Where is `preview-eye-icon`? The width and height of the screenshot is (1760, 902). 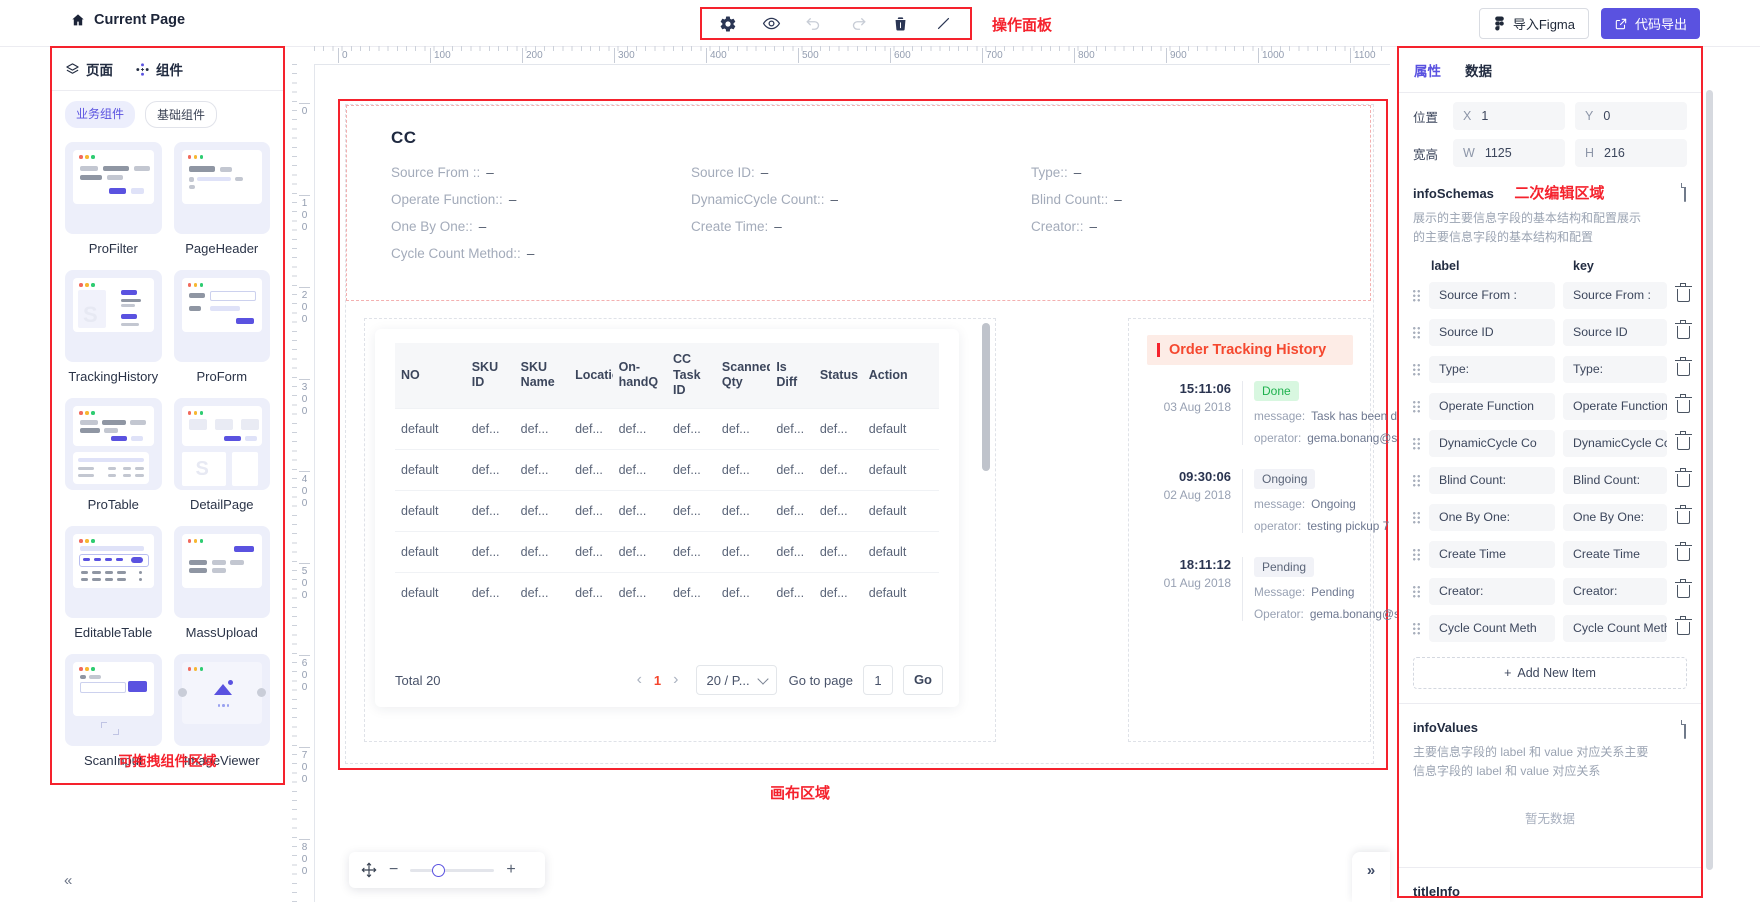 preview-eye-icon is located at coordinates (771, 24).